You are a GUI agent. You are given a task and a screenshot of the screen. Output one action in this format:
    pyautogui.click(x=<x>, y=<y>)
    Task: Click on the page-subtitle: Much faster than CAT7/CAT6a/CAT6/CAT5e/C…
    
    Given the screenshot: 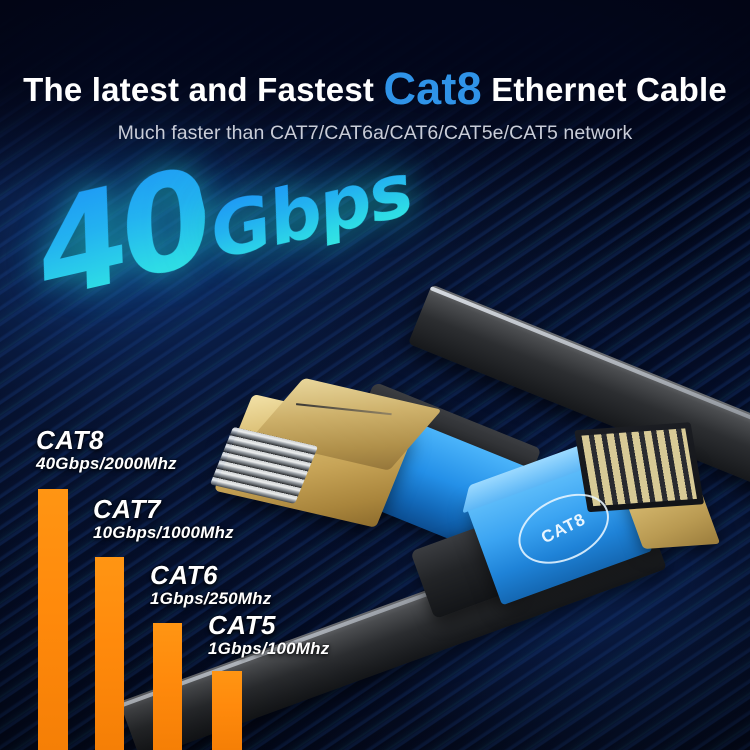 What is the action you would take?
    pyautogui.click(x=375, y=133)
    